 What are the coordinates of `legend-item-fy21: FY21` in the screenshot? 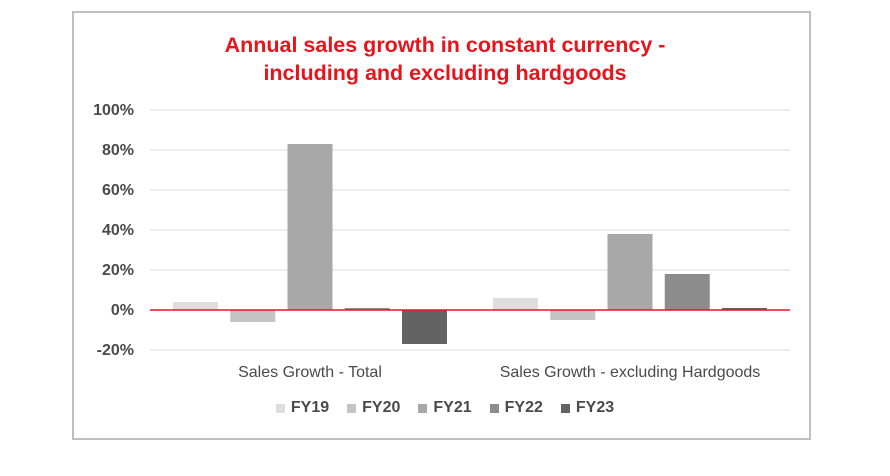 It's located at (445, 408).